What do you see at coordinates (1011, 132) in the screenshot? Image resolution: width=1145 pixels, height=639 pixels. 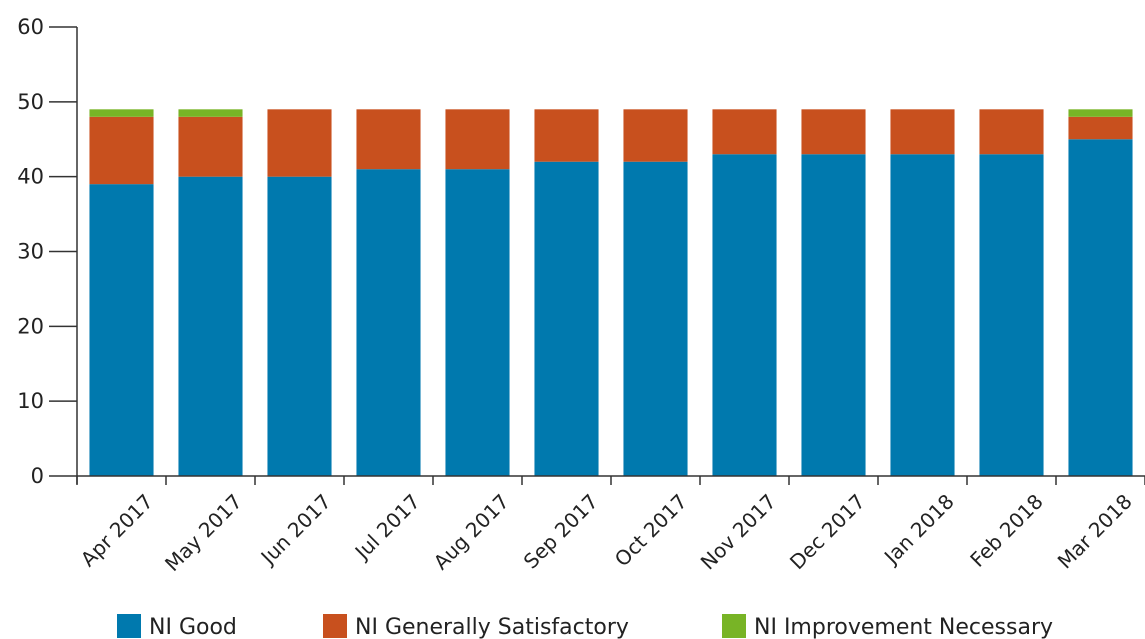 I see `bar-ni-generally-satisfactory-feb-2018` at bounding box center [1011, 132].